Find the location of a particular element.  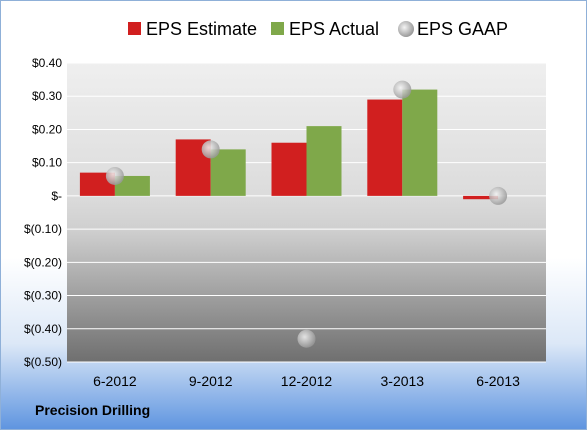

y-tick-label: $0.30 is located at coordinates (47, 96).